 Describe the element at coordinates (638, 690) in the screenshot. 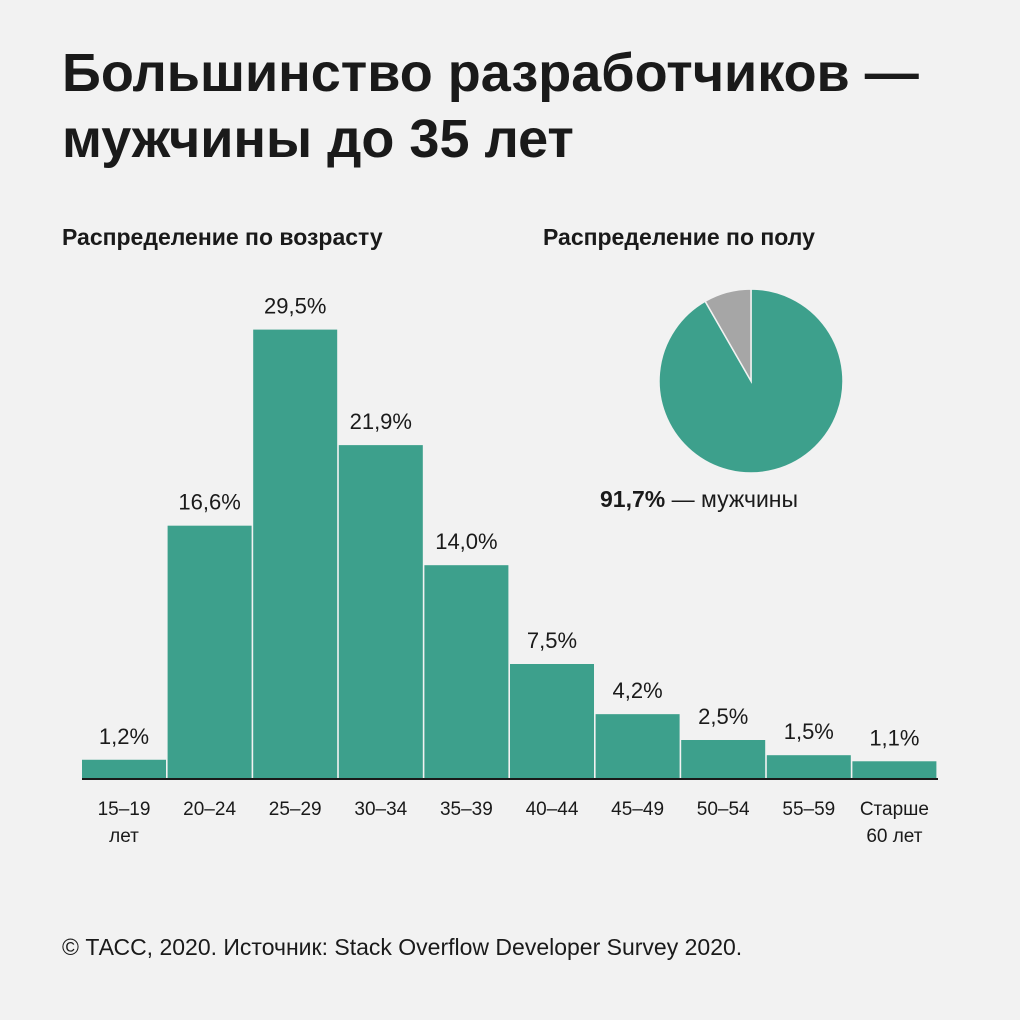

I see `bar-value-label-6: 4,2%` at that location.